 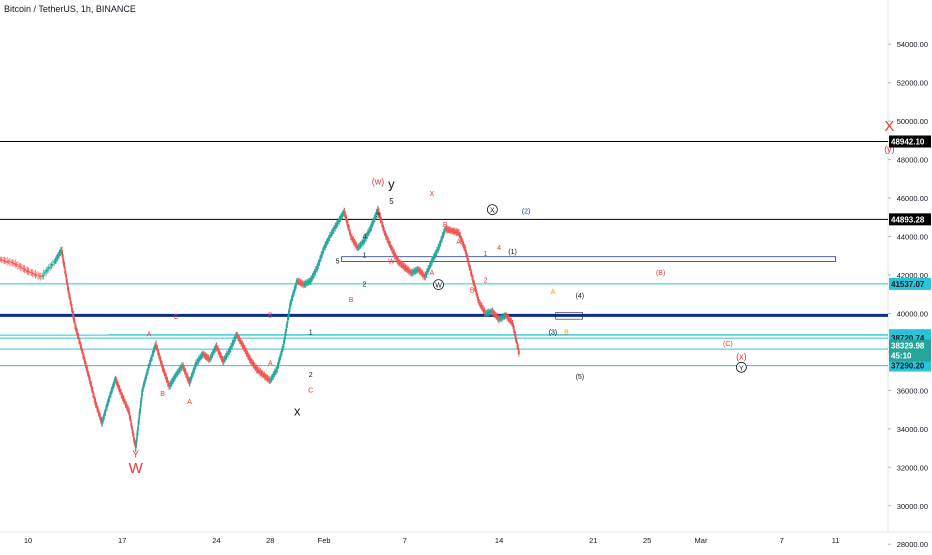 I want to click on price-tag, so click(x=910, y=141).